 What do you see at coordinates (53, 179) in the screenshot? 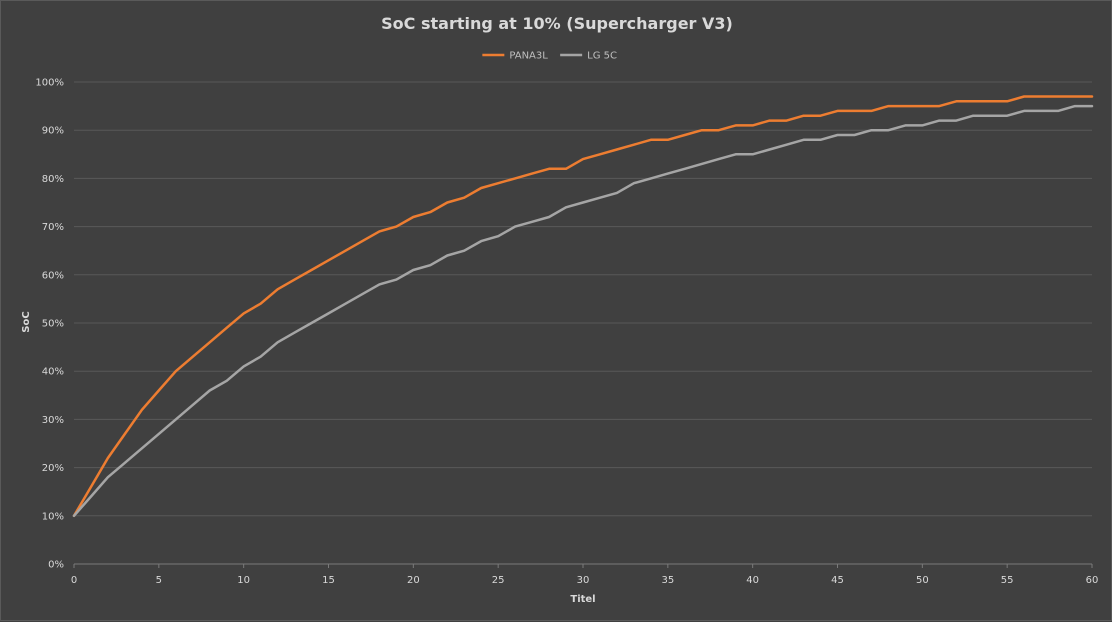
I see `y-tick-label: 80%` at bounding box center [53, 179].